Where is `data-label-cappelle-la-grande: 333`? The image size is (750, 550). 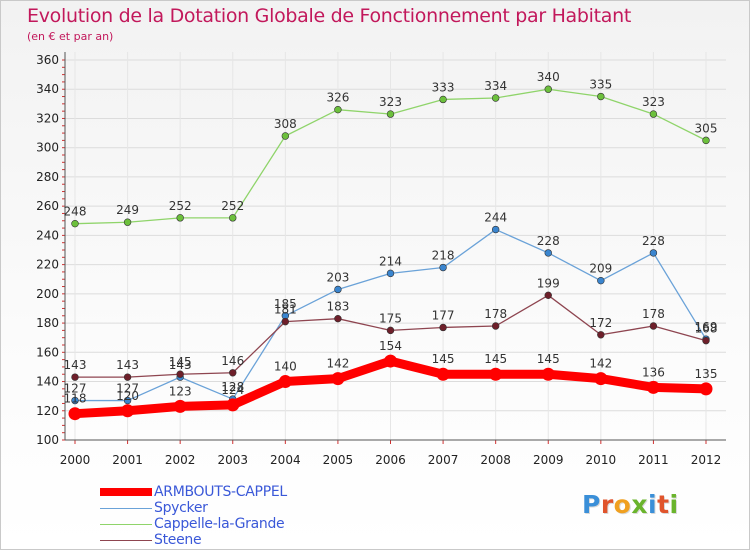 data-label-cappelle-la-grande: 333 is located at coordinates (443, 87).